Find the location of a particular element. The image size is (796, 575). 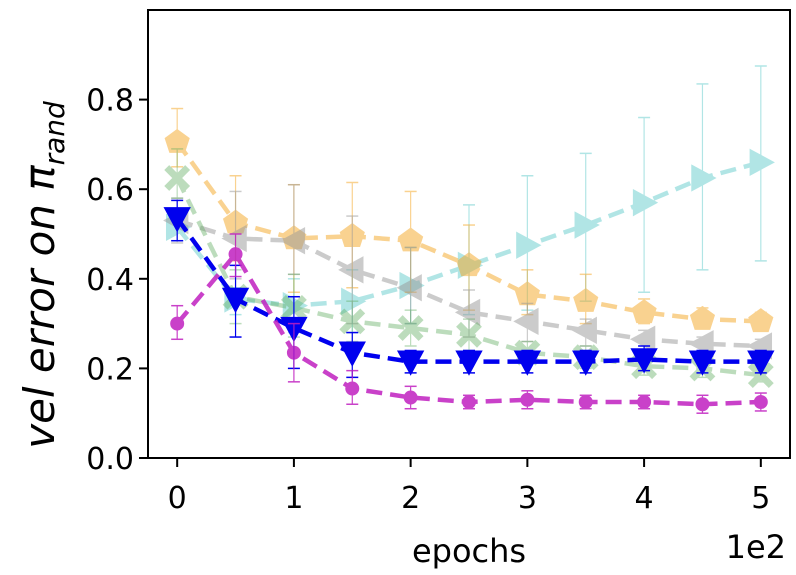

y-axis-title-subscript: rand is located at coordinates (54, 133).